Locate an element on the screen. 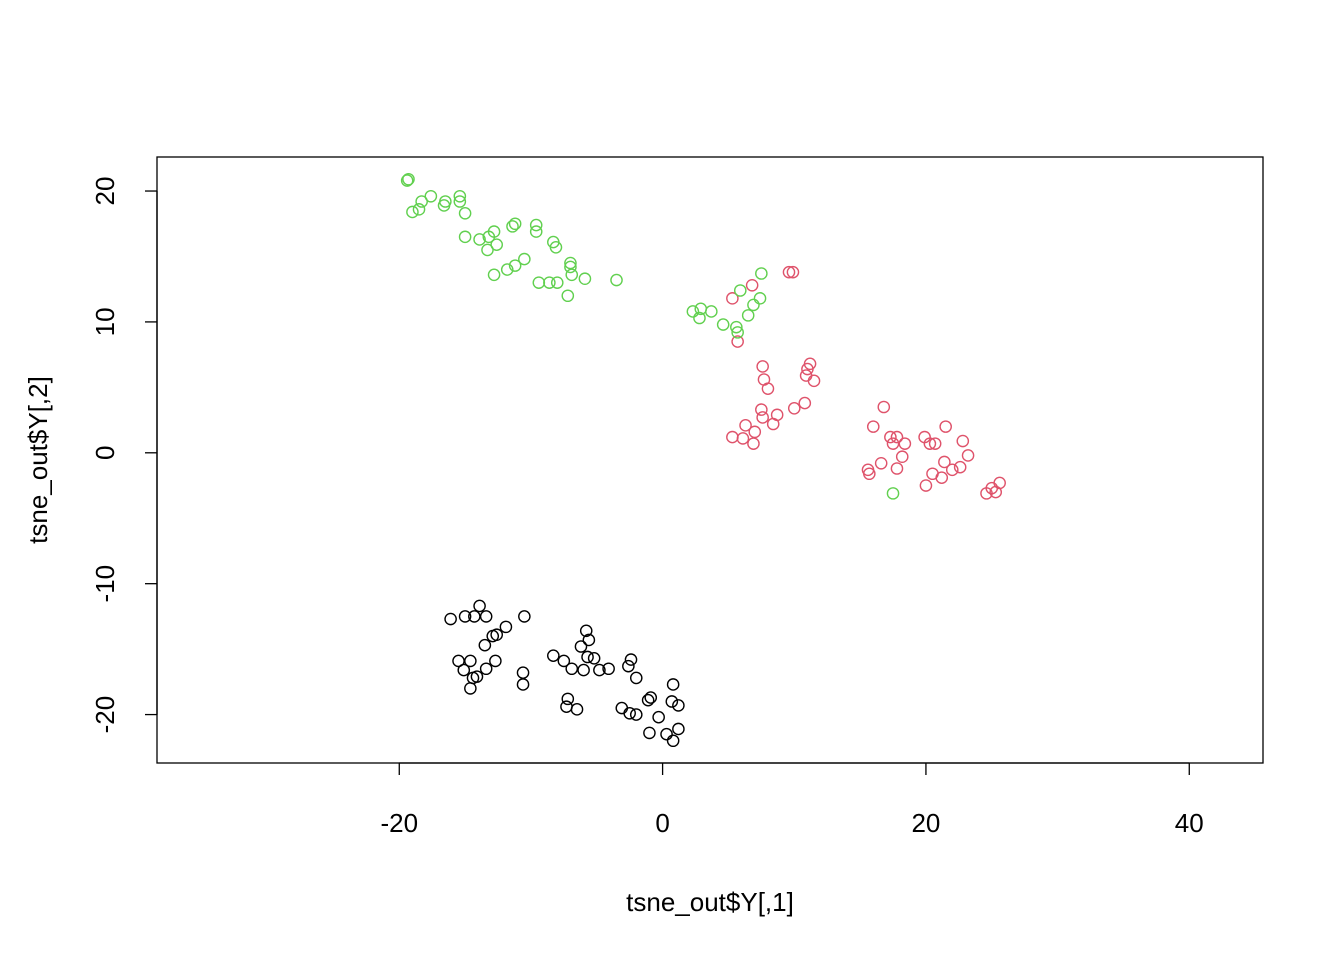 Image resolution: width=1344 pixels, height=960 pixels. x-axis: -20 0 20 40 is located at coordinates (792, 800).